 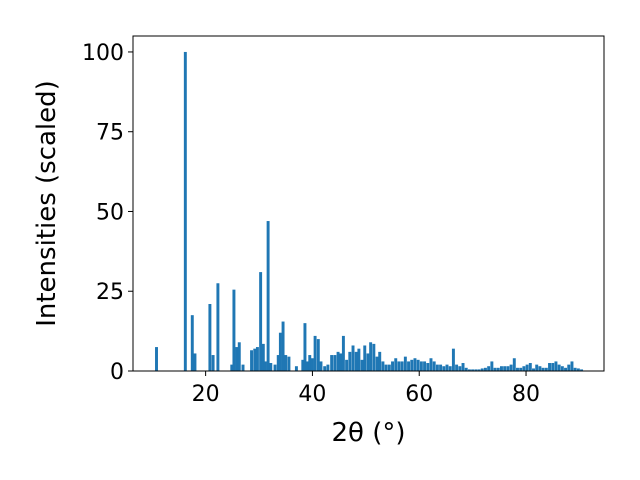 I want to click on x-tick-label: 40, so click(x=312, y=394).